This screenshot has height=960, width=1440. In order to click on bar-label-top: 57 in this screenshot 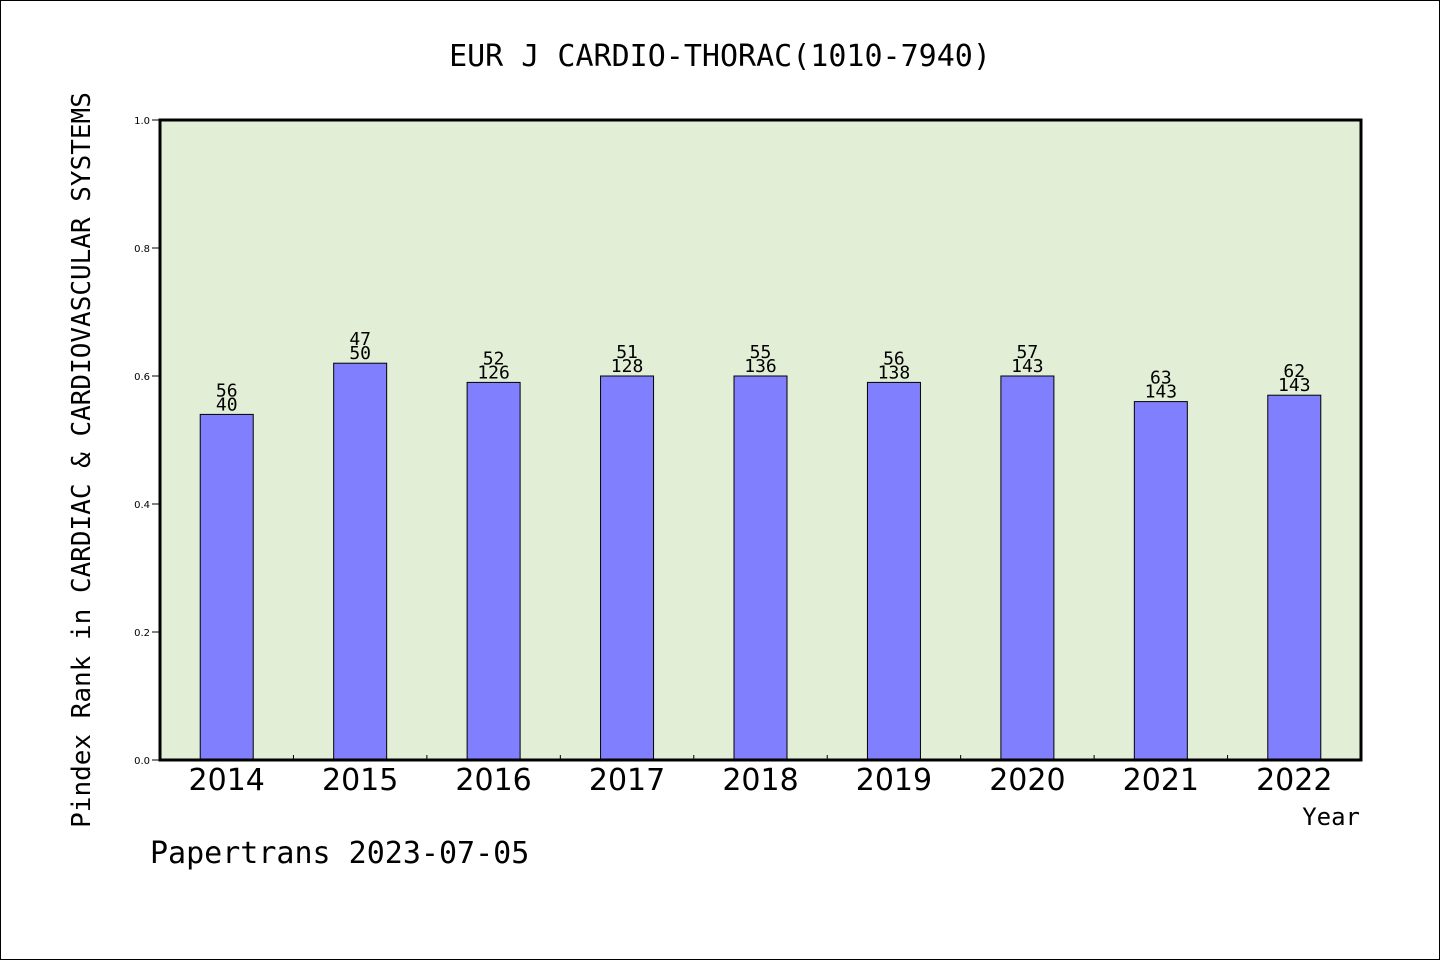, I will do `click(1028, 352)`.